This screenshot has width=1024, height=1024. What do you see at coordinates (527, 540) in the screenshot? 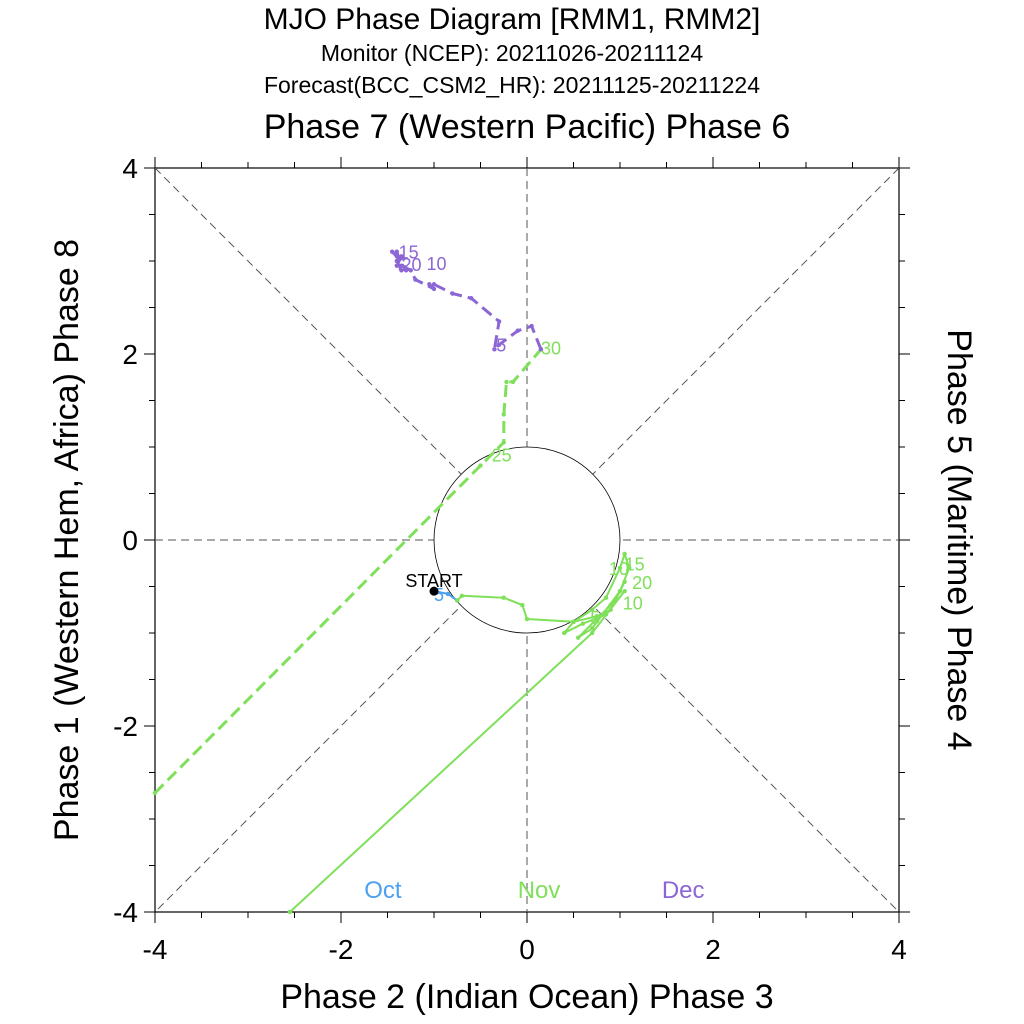
I see `unit-circle` at bounding box center [527, 540].